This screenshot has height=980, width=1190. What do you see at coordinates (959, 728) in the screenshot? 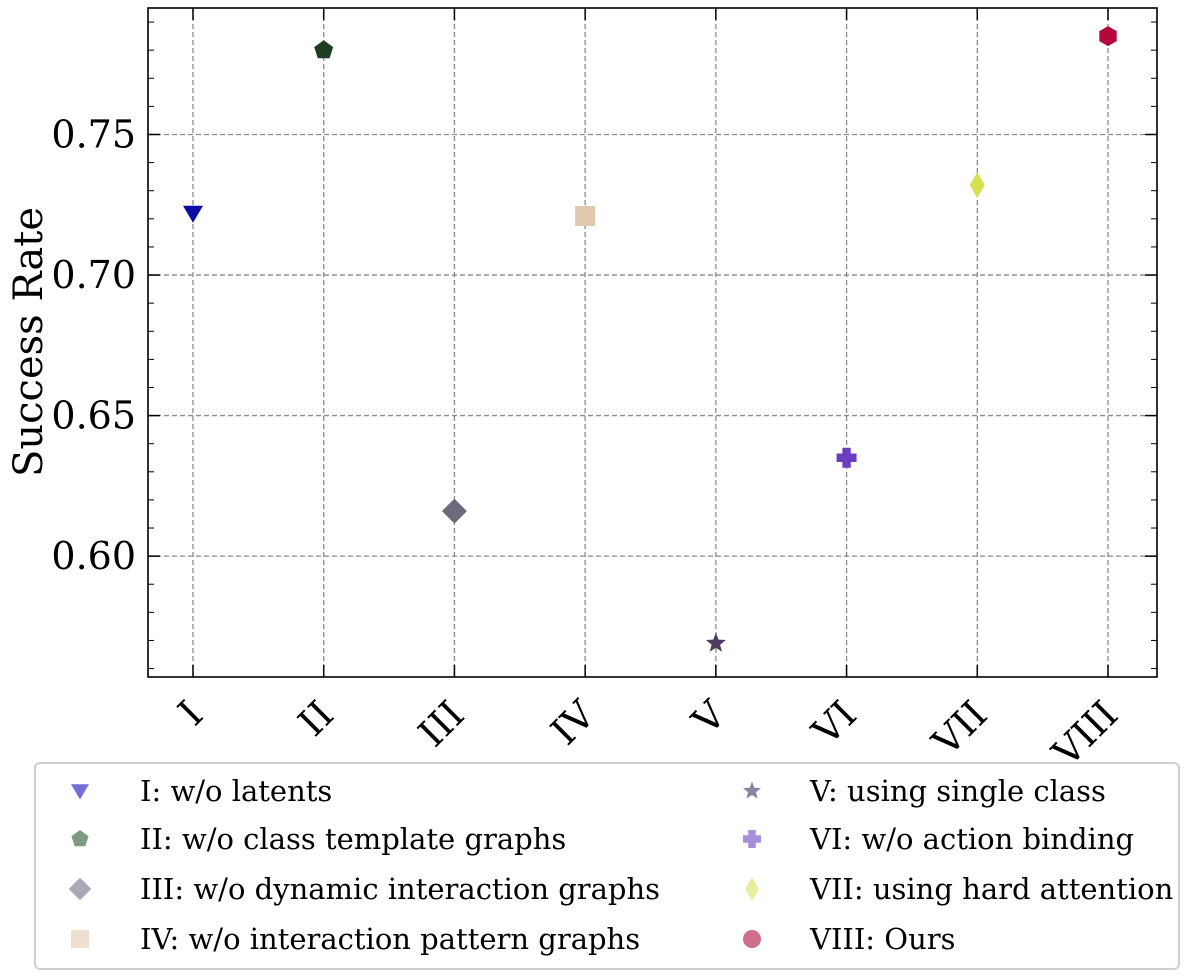
I see `x-tick-label: VII` at bounding box center [959, 728].